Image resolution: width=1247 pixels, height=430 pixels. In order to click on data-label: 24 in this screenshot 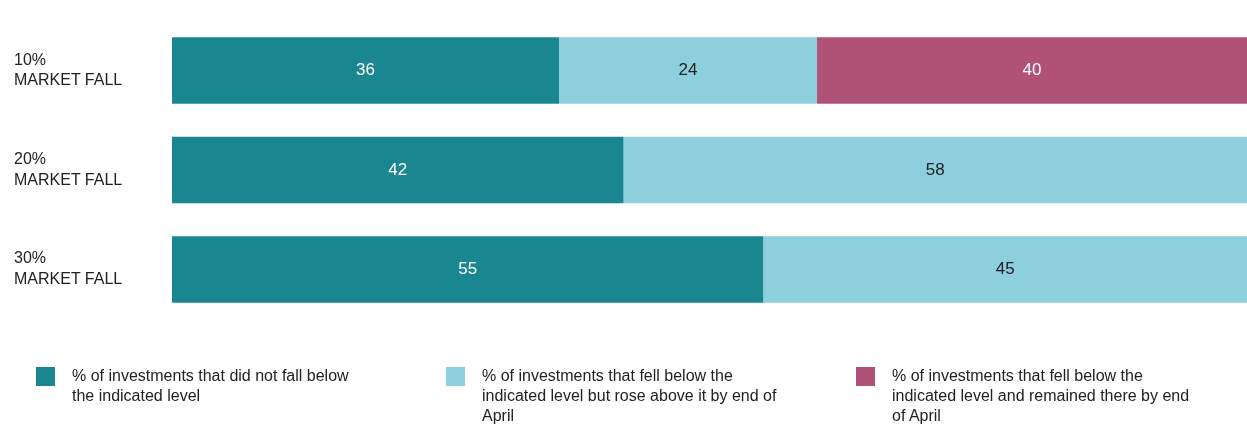, I will do `click(688, 70)`.